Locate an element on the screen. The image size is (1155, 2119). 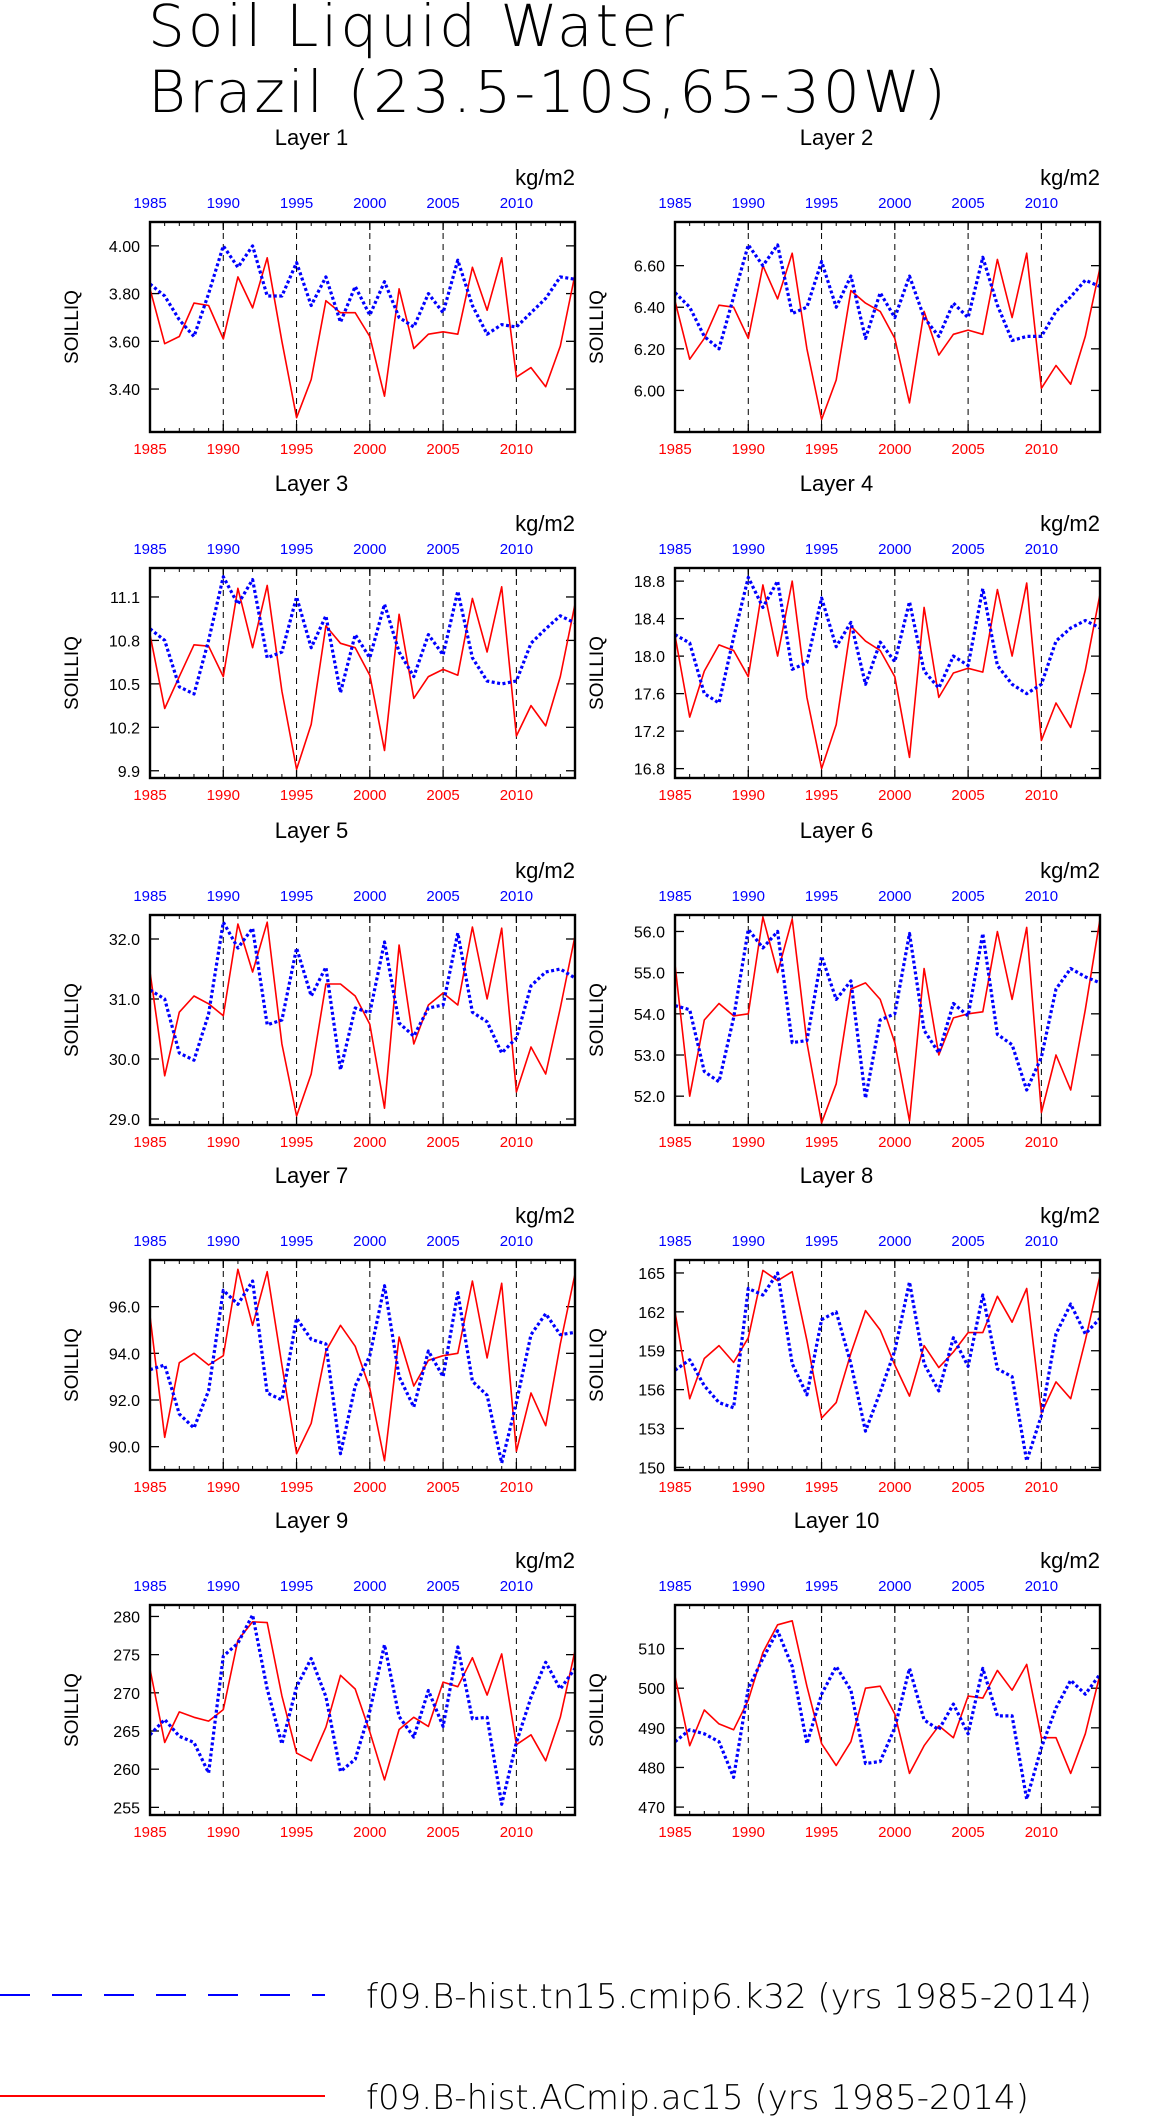
y-tick-label: 32.0 is located at coordinates (124, 940).